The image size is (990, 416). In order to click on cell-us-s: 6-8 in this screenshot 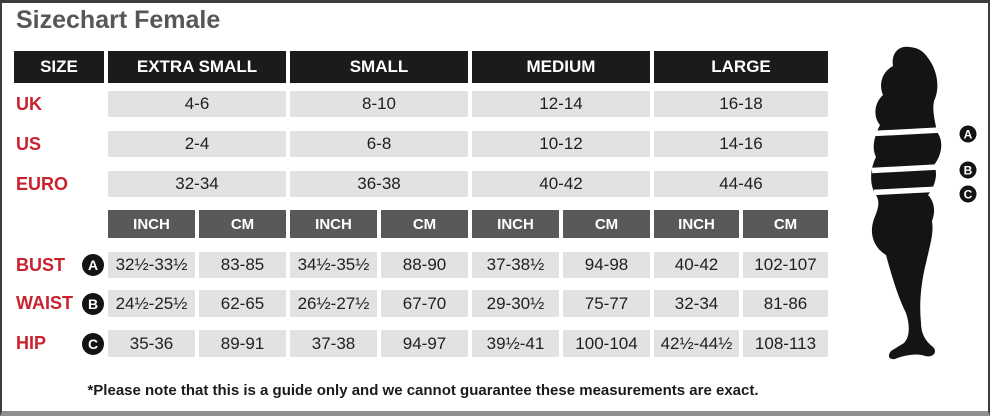, I will do `click(379, 144)`.